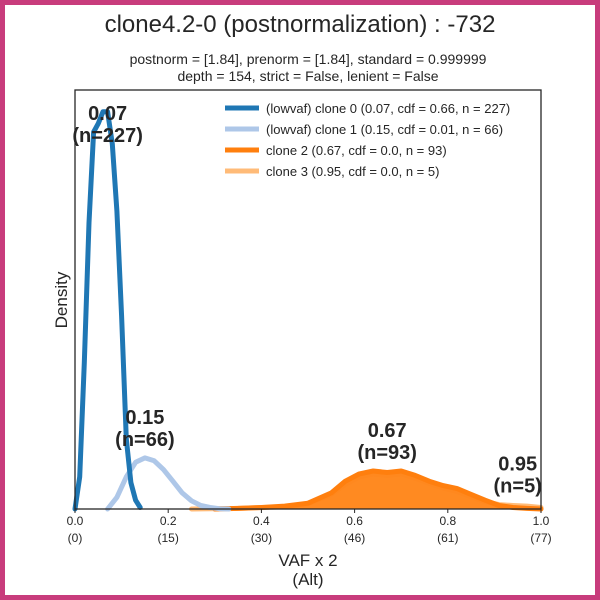 The width and height of the screenshot is (600, 600). Describe the element at coordinates (61, 299) in the screenshot. I see `y-axis-label: Density` at that location.